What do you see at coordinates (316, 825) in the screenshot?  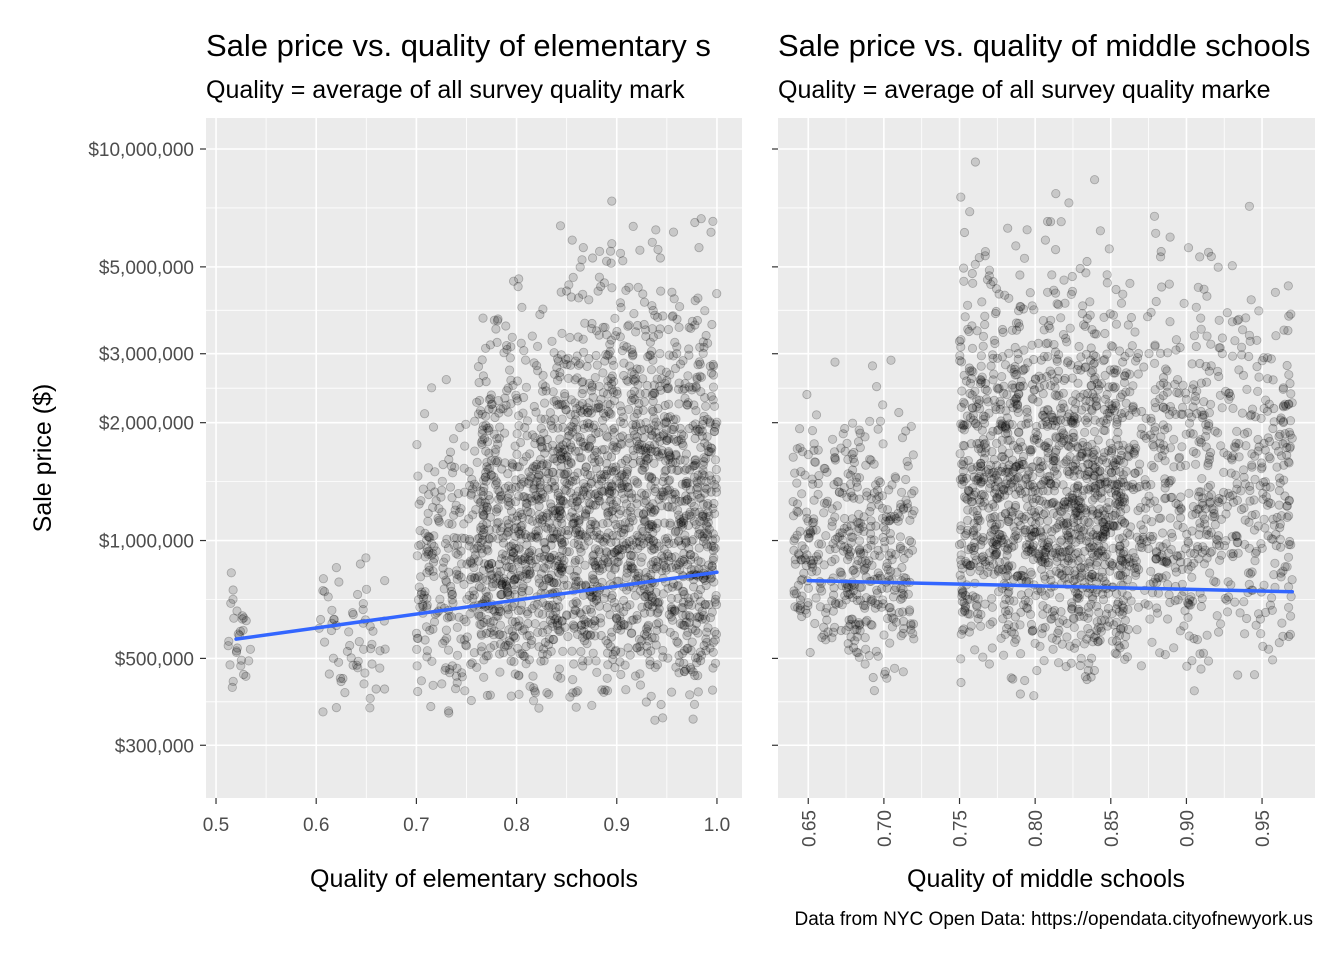 I see `x-tick-label: 0.6` at bounding box center [316, 825].